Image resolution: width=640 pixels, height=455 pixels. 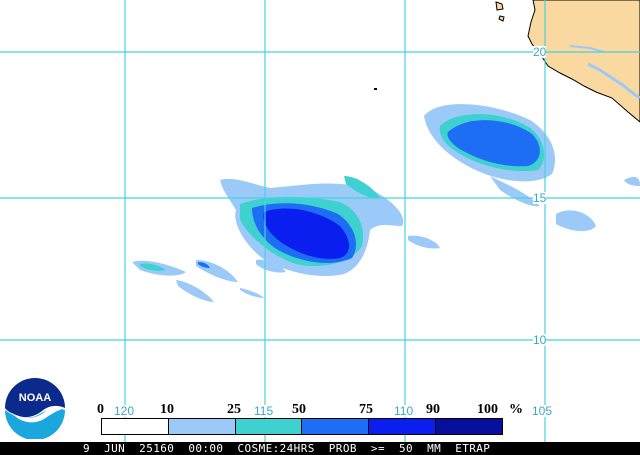 I want to click on lon-label-105: 105, so click(x=542, y=411).